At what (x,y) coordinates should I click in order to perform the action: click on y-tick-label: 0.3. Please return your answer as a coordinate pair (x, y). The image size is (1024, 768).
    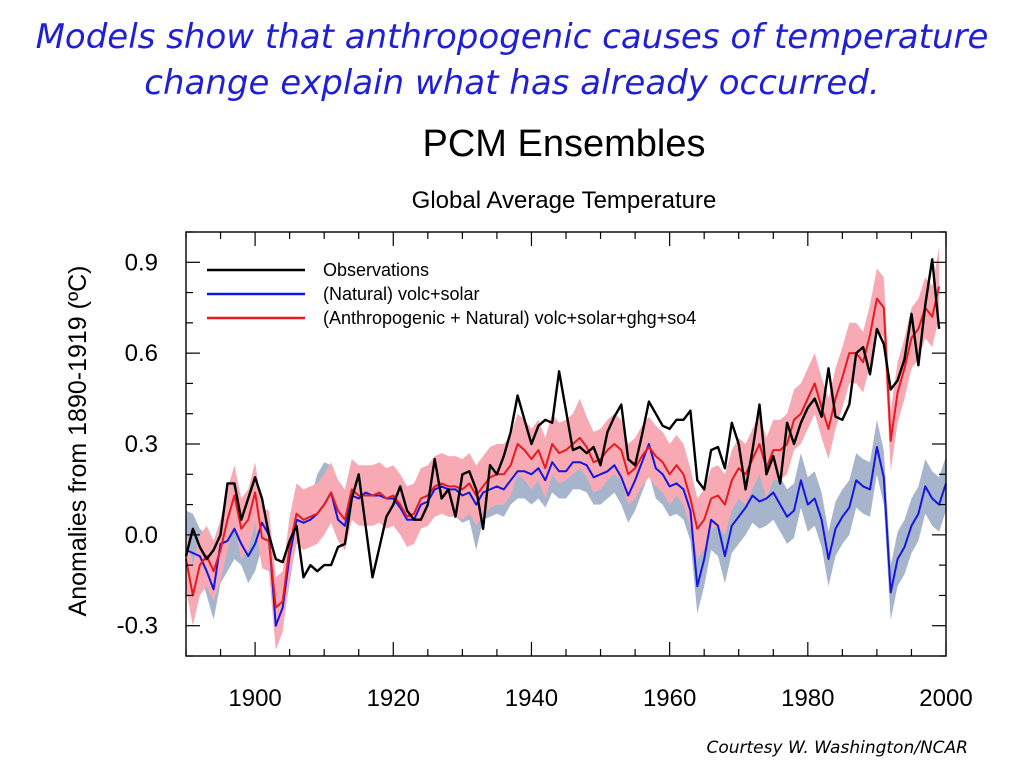
    Looking at the image, I should click on (141, 444).